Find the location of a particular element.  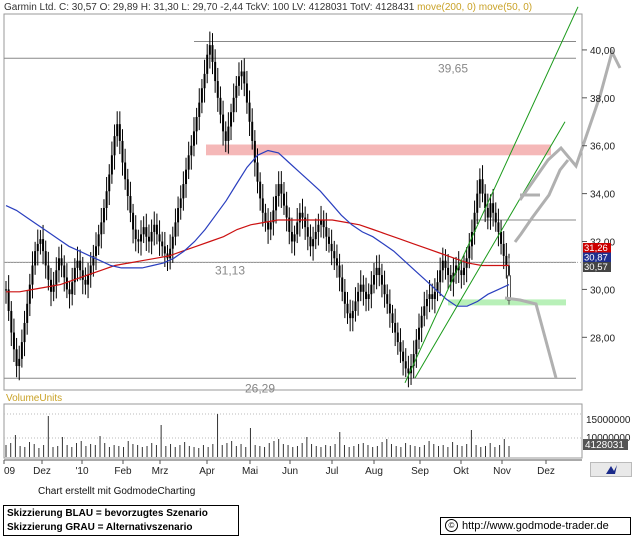

x-tick-label: Jun is located at coordinates (290, 471).